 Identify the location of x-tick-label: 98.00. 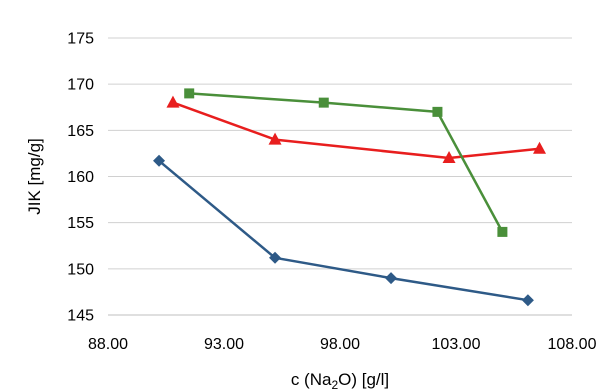
(340, 344).